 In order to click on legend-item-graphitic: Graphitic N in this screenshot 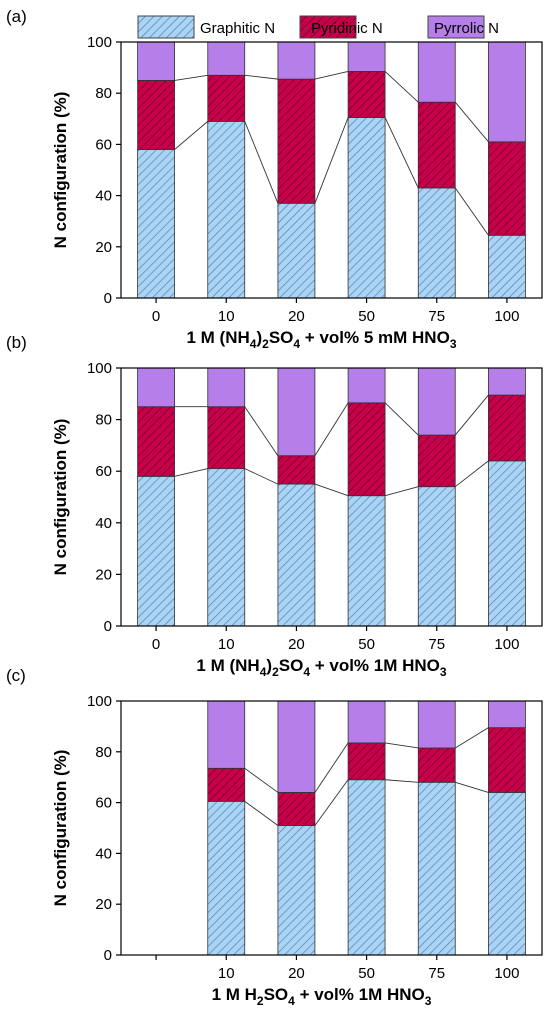, I will do `click(206, 27)`.